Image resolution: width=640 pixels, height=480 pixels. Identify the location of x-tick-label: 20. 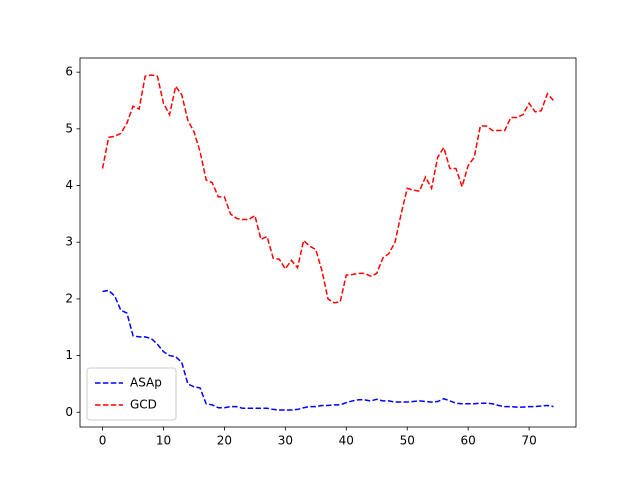
(224, 441).